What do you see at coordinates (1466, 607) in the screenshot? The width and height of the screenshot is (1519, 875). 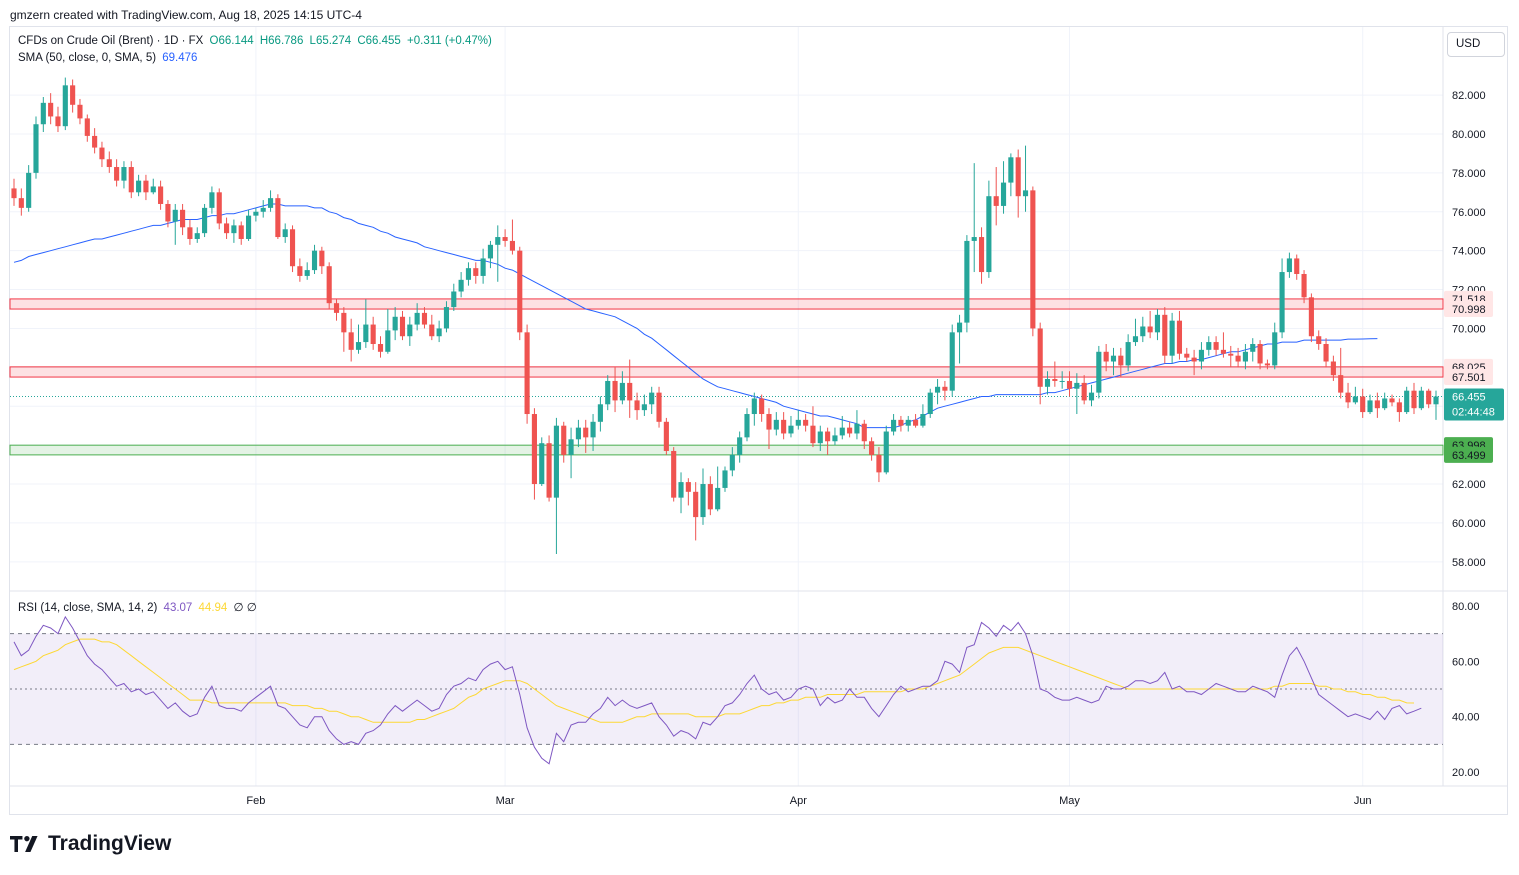 I see `rsi-tick-label: 80.00` at bounding box center [1466, 607].